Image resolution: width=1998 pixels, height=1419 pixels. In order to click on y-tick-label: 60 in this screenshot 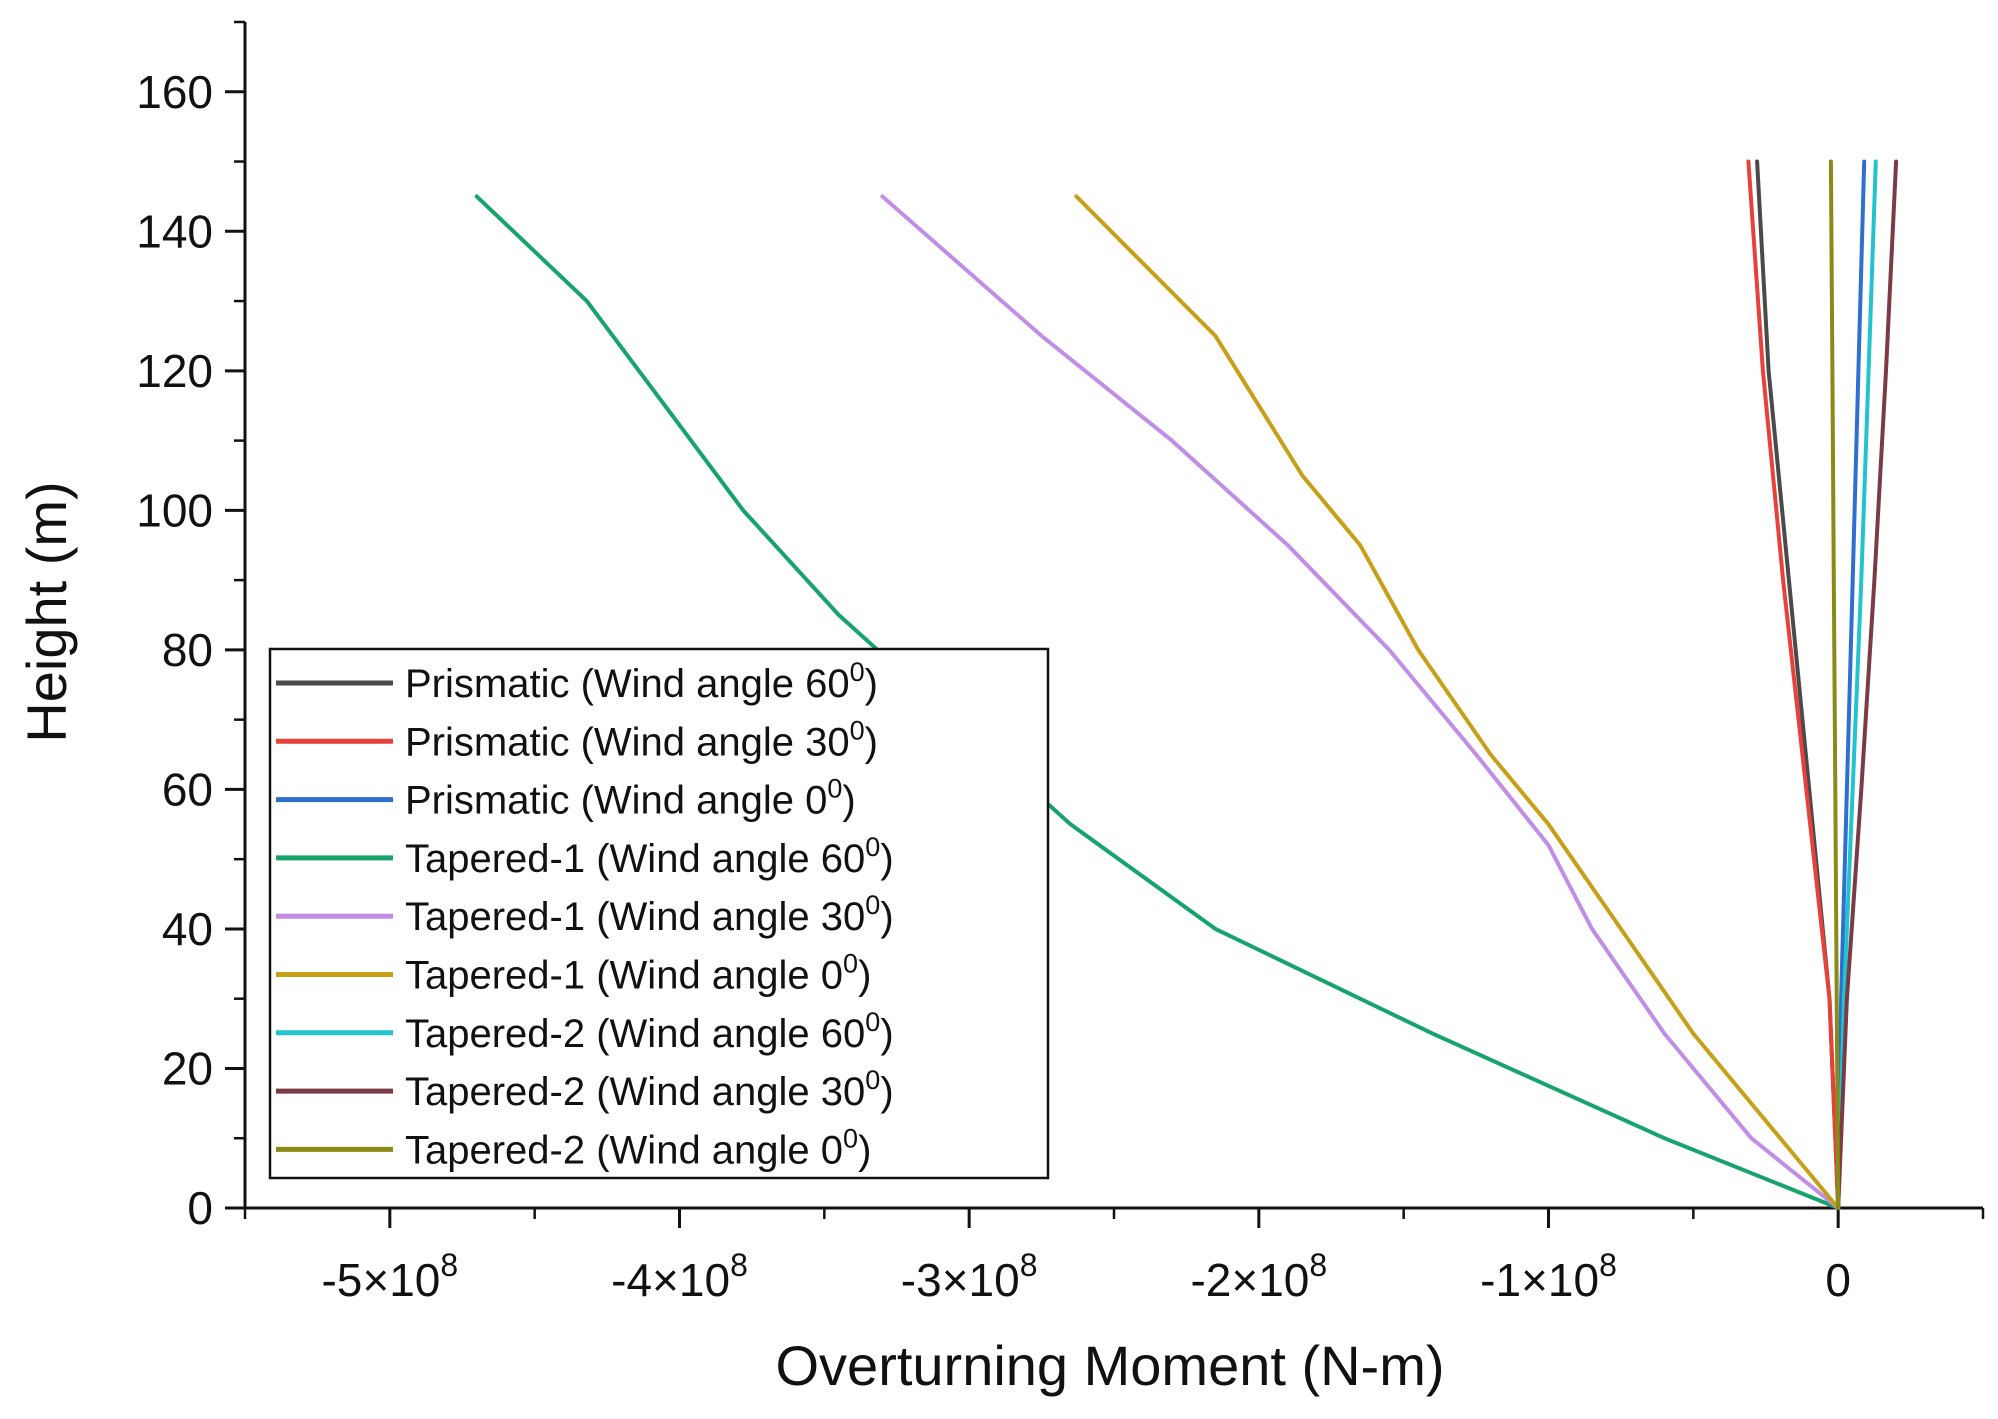, I will do `click(187, 789)`.